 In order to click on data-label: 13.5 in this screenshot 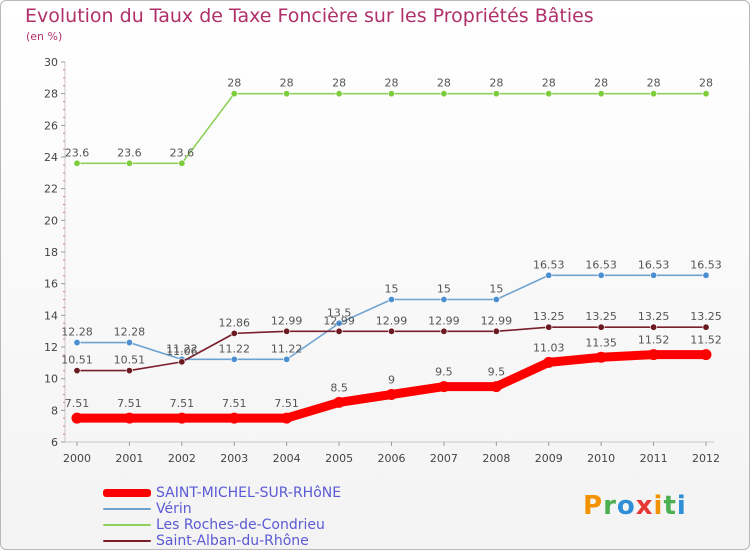, I will do `click(339, 312)`.